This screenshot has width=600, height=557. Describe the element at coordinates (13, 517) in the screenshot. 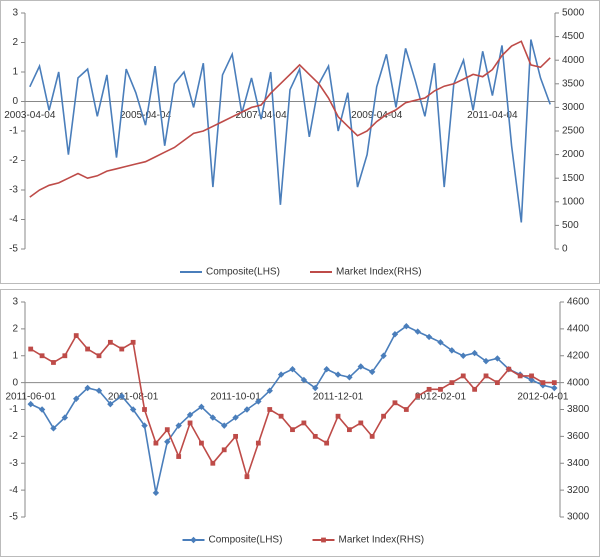

I see `y-tick-label: -5` at that location.